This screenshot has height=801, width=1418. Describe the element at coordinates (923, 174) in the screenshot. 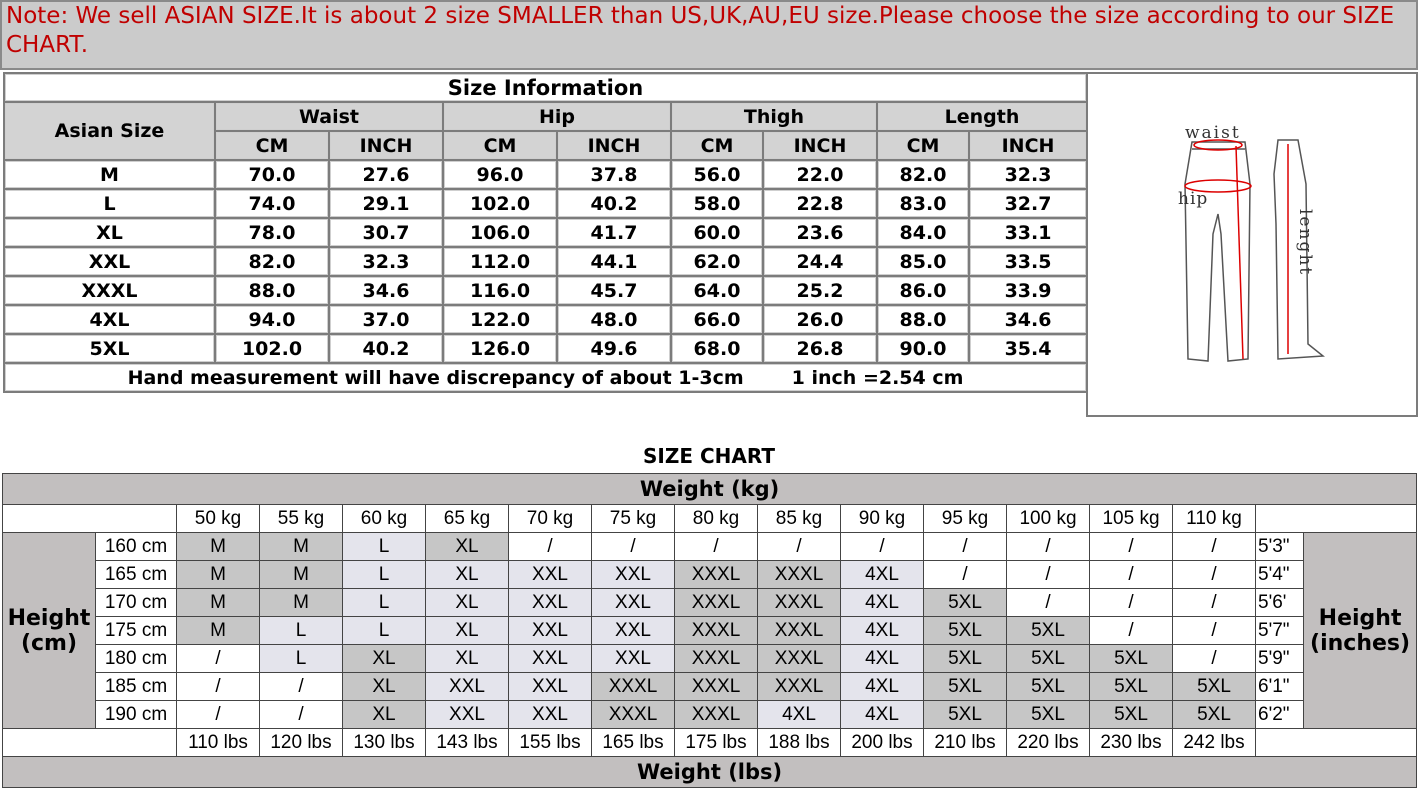

I see `measurement: 82.0` at that location.